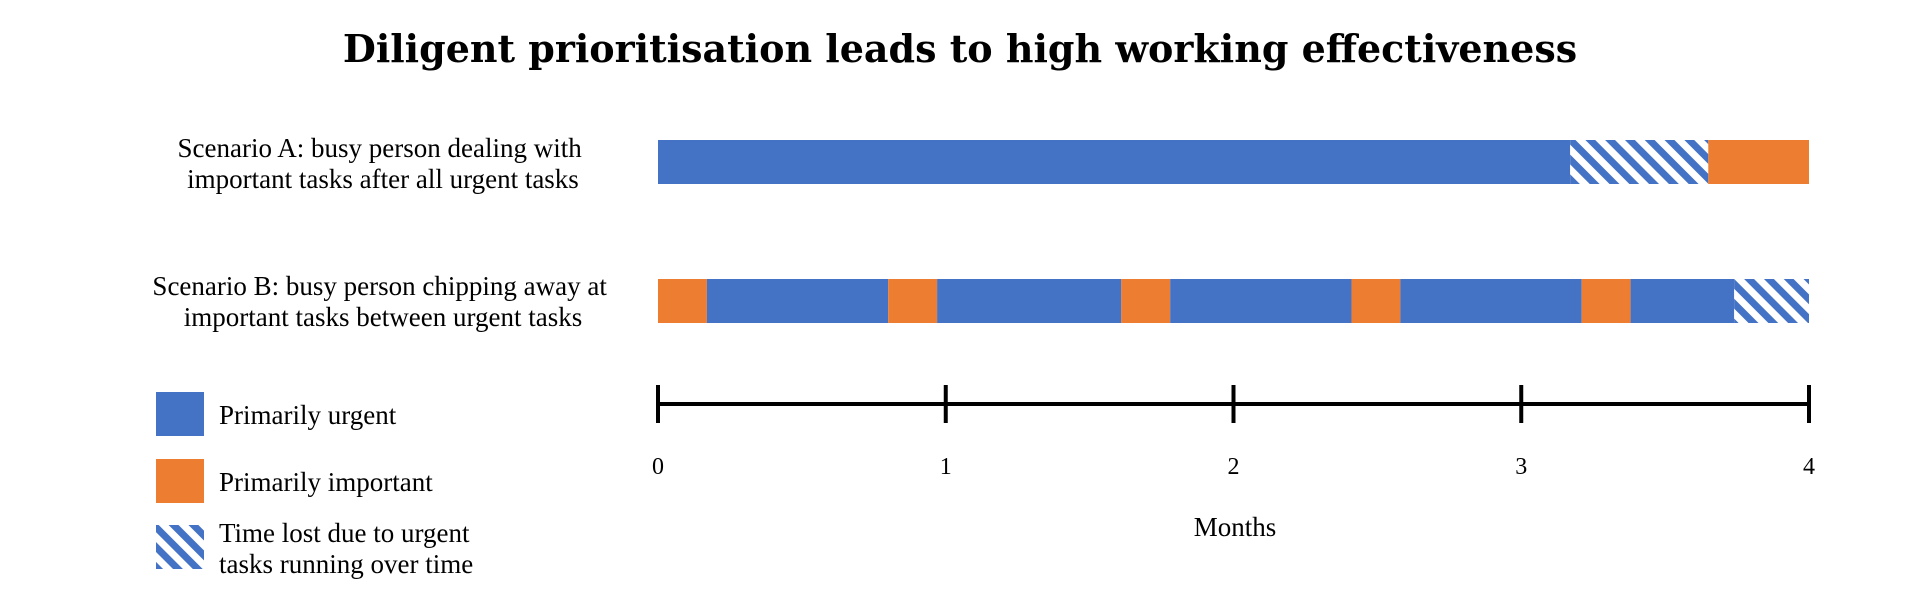 This screenshot has width=1920, height=612. I want to click on x-axis: 0 1 2 3 4, so click(1233, 432).